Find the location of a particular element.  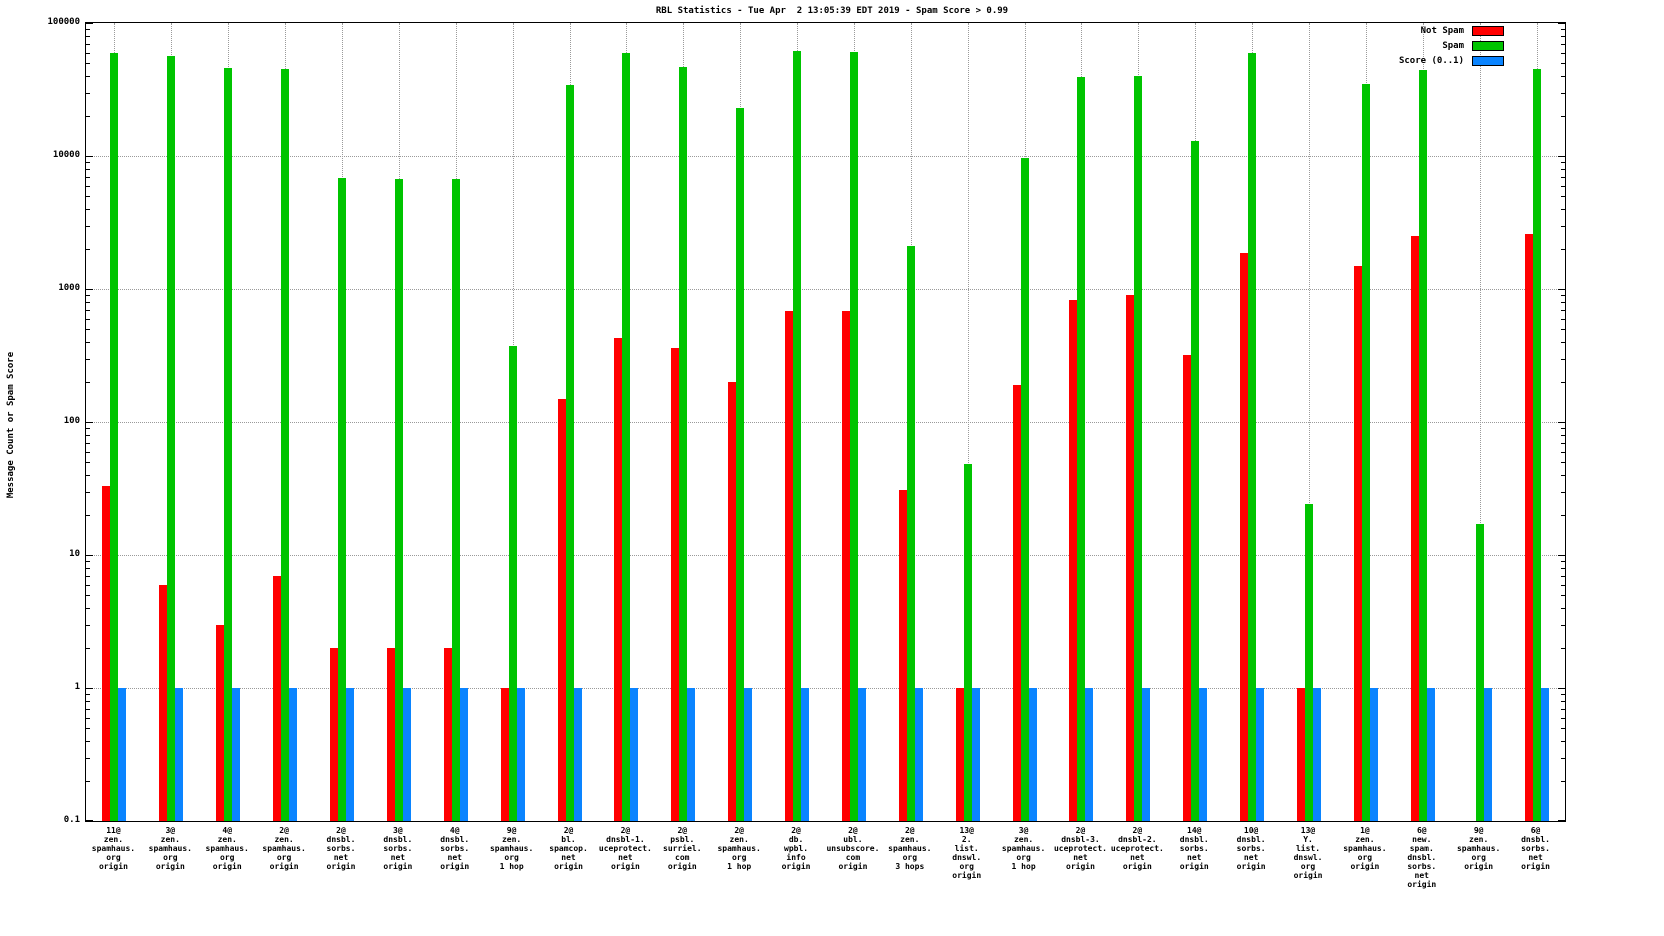

x-category-label: 6@ dnsbl. sorbs. net origin is located at coordinates (1535, 848).